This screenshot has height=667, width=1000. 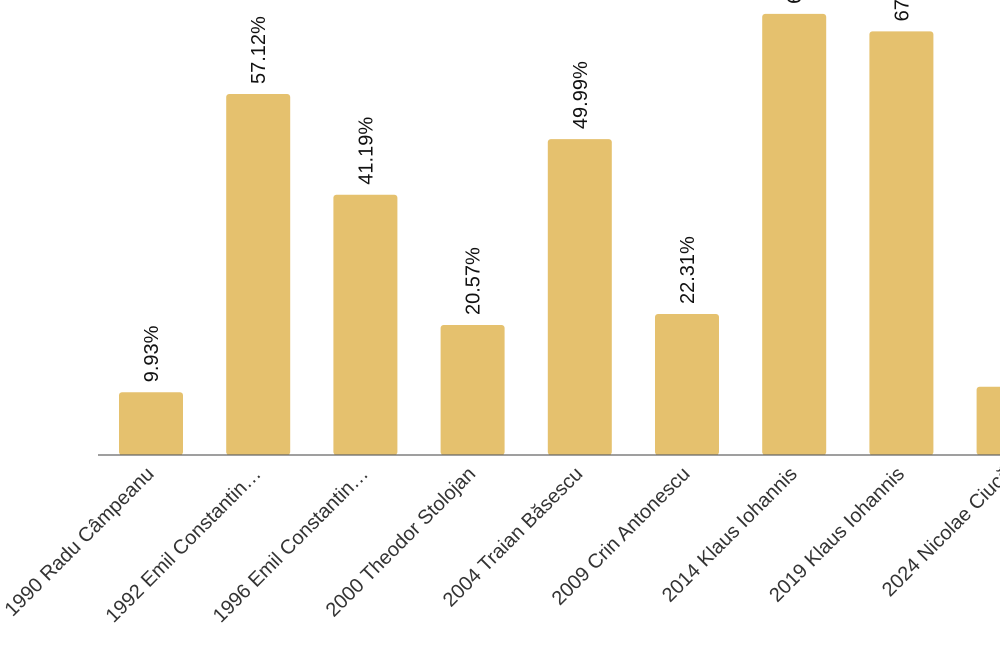 I want to click on value-label: 69.8, so click(x=795, y=2).